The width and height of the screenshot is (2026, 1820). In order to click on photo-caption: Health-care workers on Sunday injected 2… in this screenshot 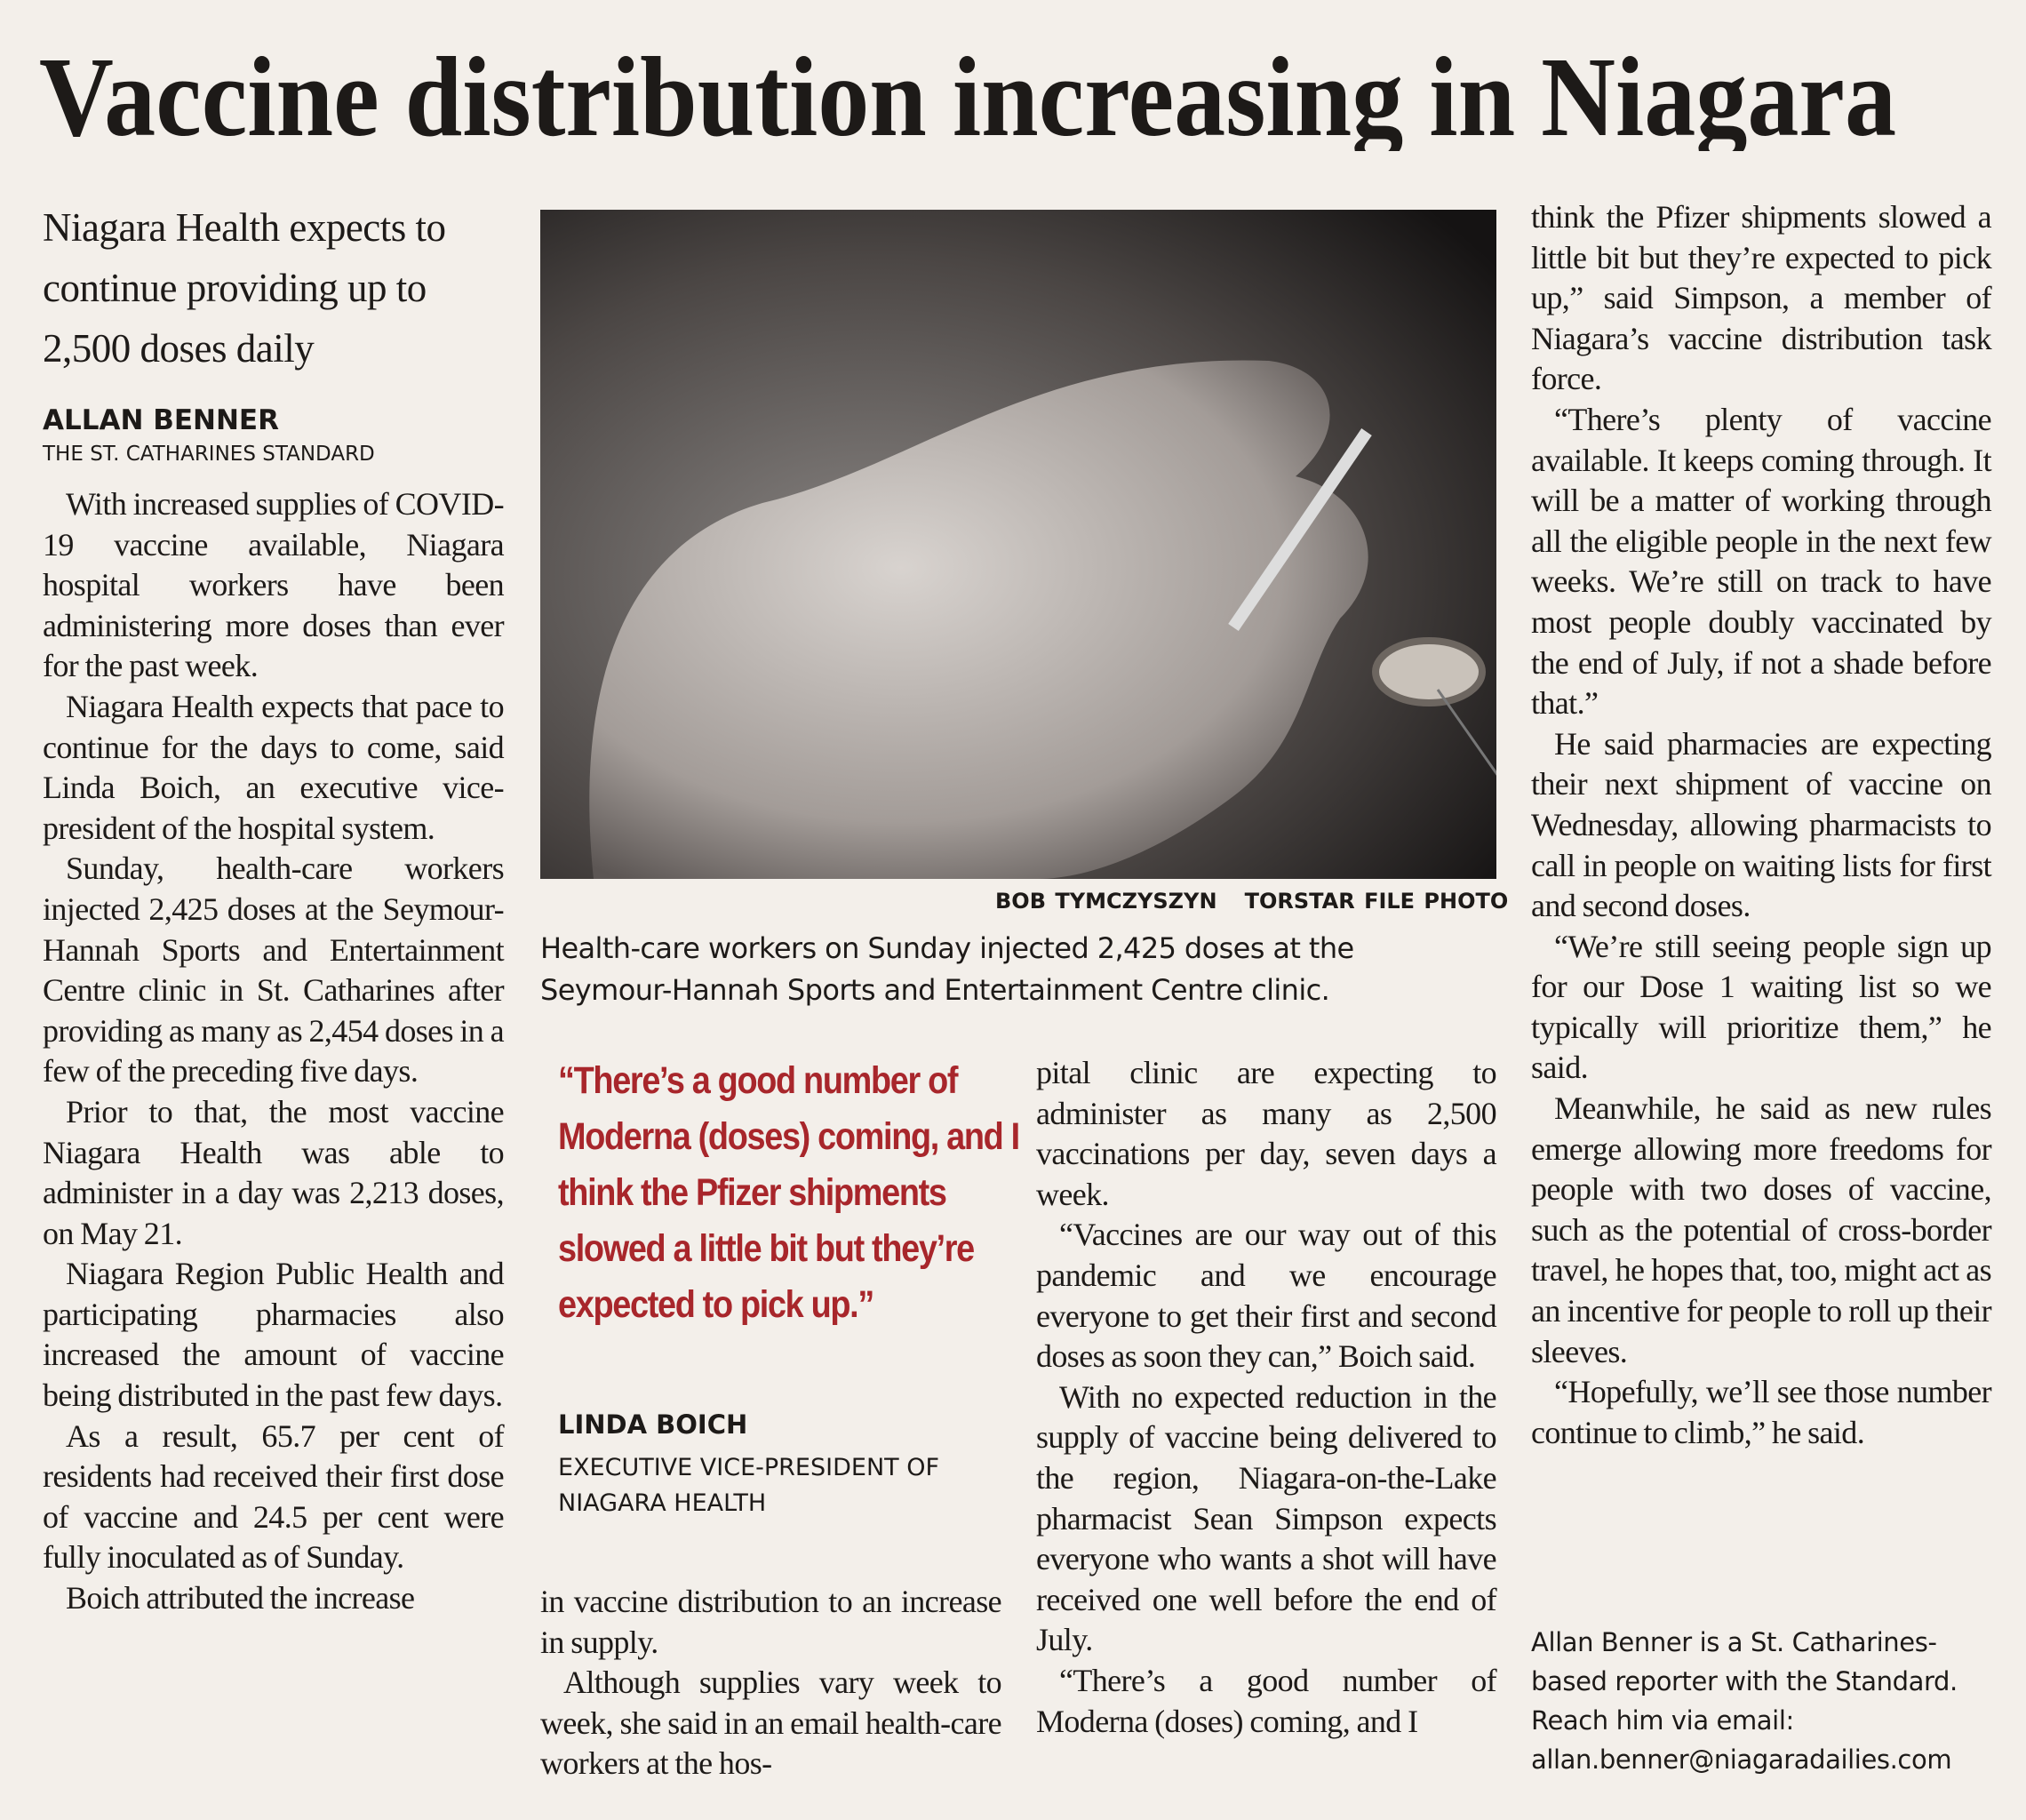, I will do `click(947, 969)`.